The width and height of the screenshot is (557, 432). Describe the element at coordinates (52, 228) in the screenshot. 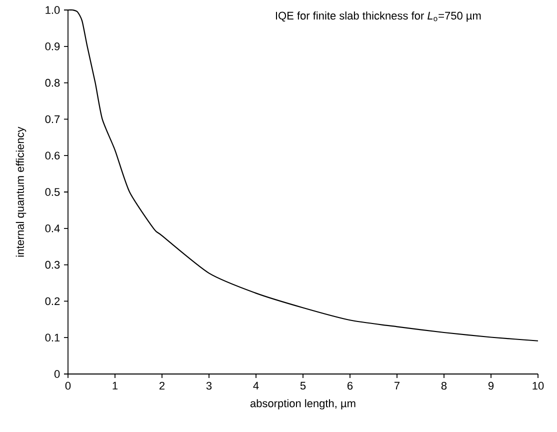

I see `y-tick-label: 0.4` at that location.